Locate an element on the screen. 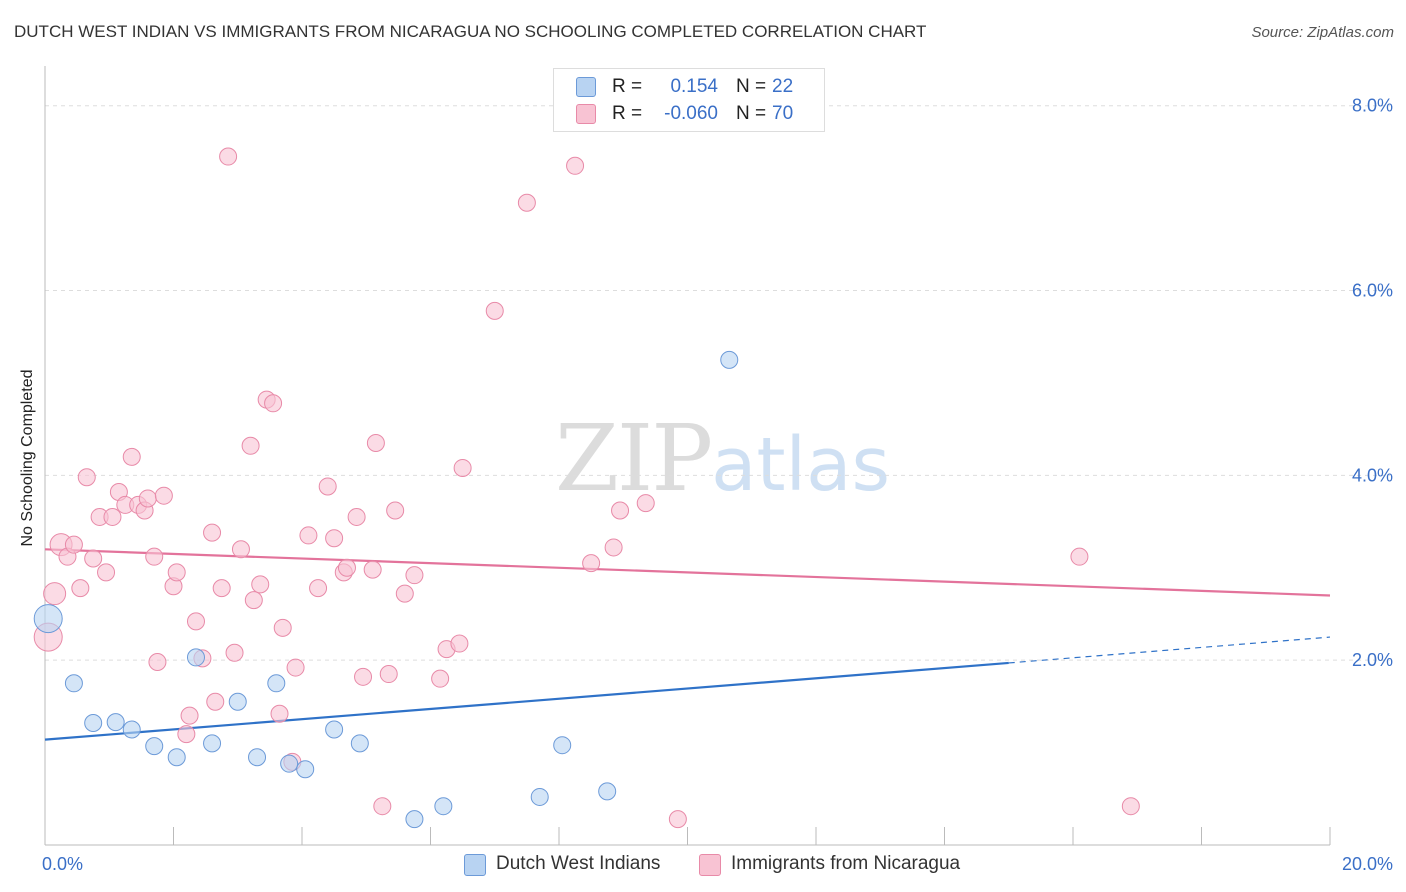 This screenshot has height=892, width=1406. legend-label: Immigrants from Nicaragua is located at coordinates (846, 863).